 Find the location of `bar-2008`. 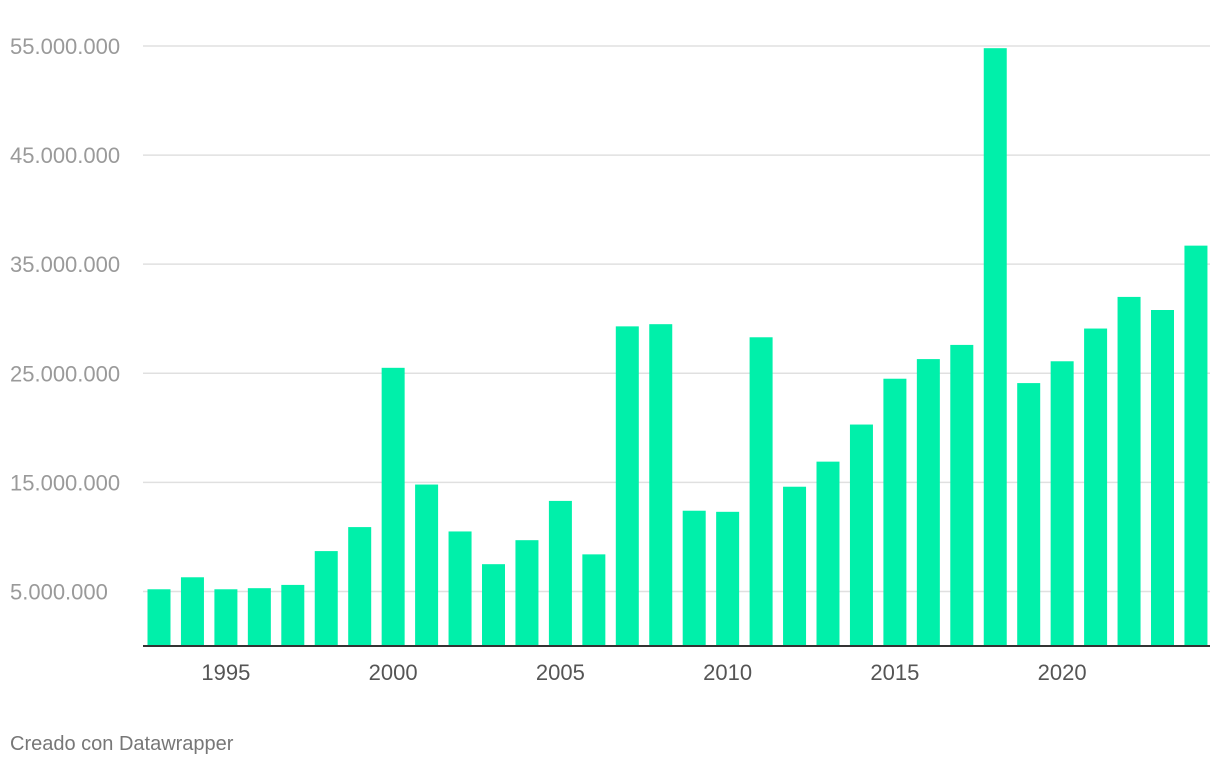

bar-2008 is located at coordinates (661, 485).